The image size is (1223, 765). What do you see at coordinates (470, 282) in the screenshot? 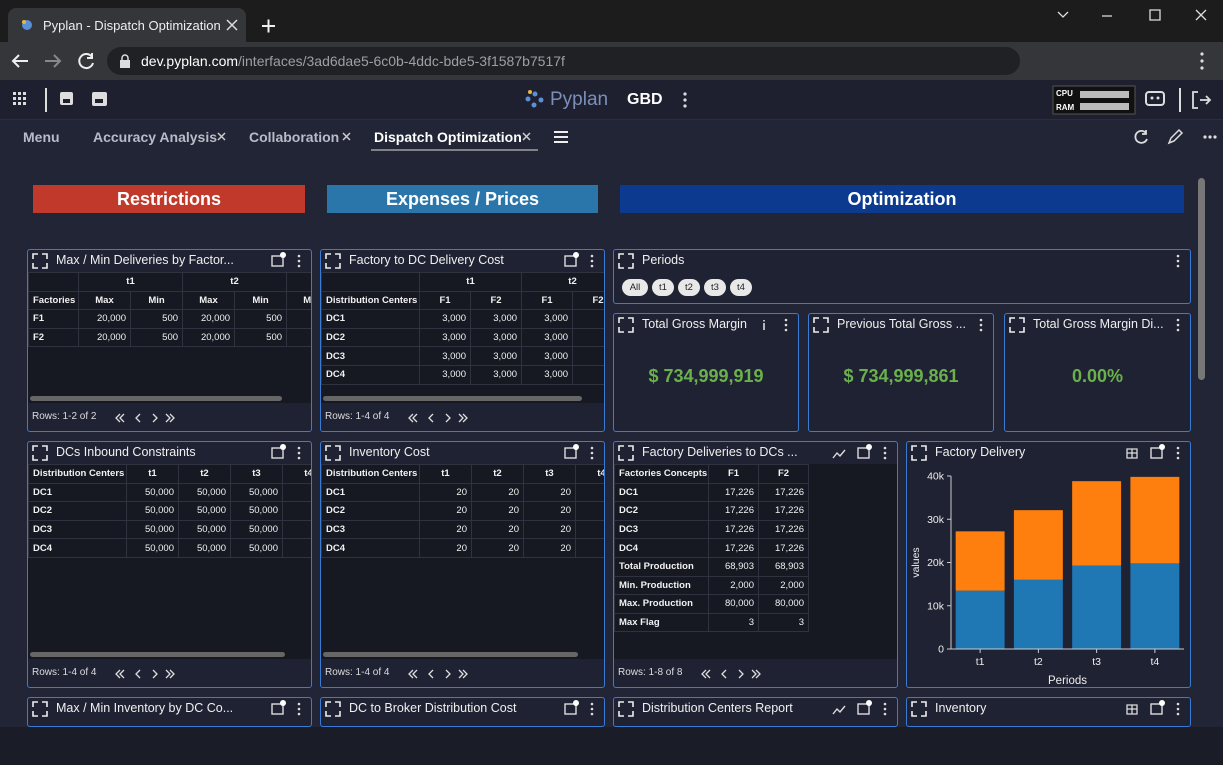
I see `group-cell: t1` at bounding box center [470, 282].